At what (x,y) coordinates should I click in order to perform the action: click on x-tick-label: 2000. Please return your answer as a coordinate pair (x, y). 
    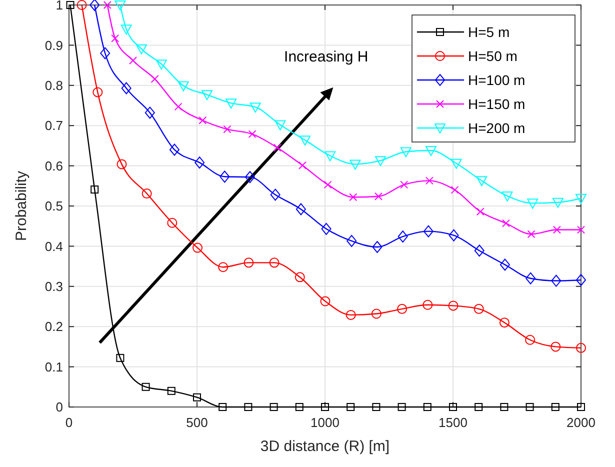
    Looking at the image, I should click on (581, 422).